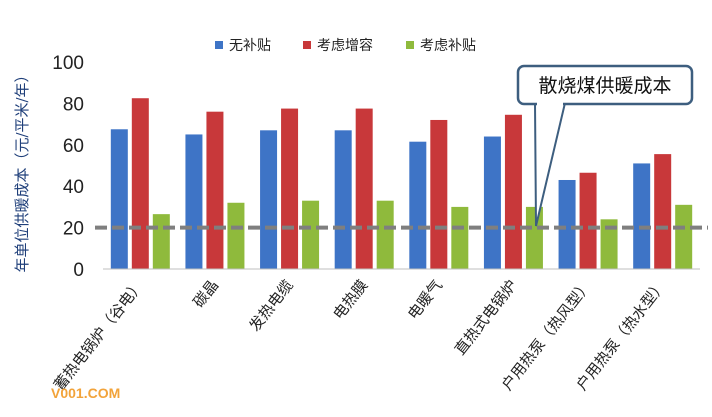  What do you see at coordinates (85, 393) in the screenshot?
I see `watermark: V001.COM` at bounding box center [85, 393].